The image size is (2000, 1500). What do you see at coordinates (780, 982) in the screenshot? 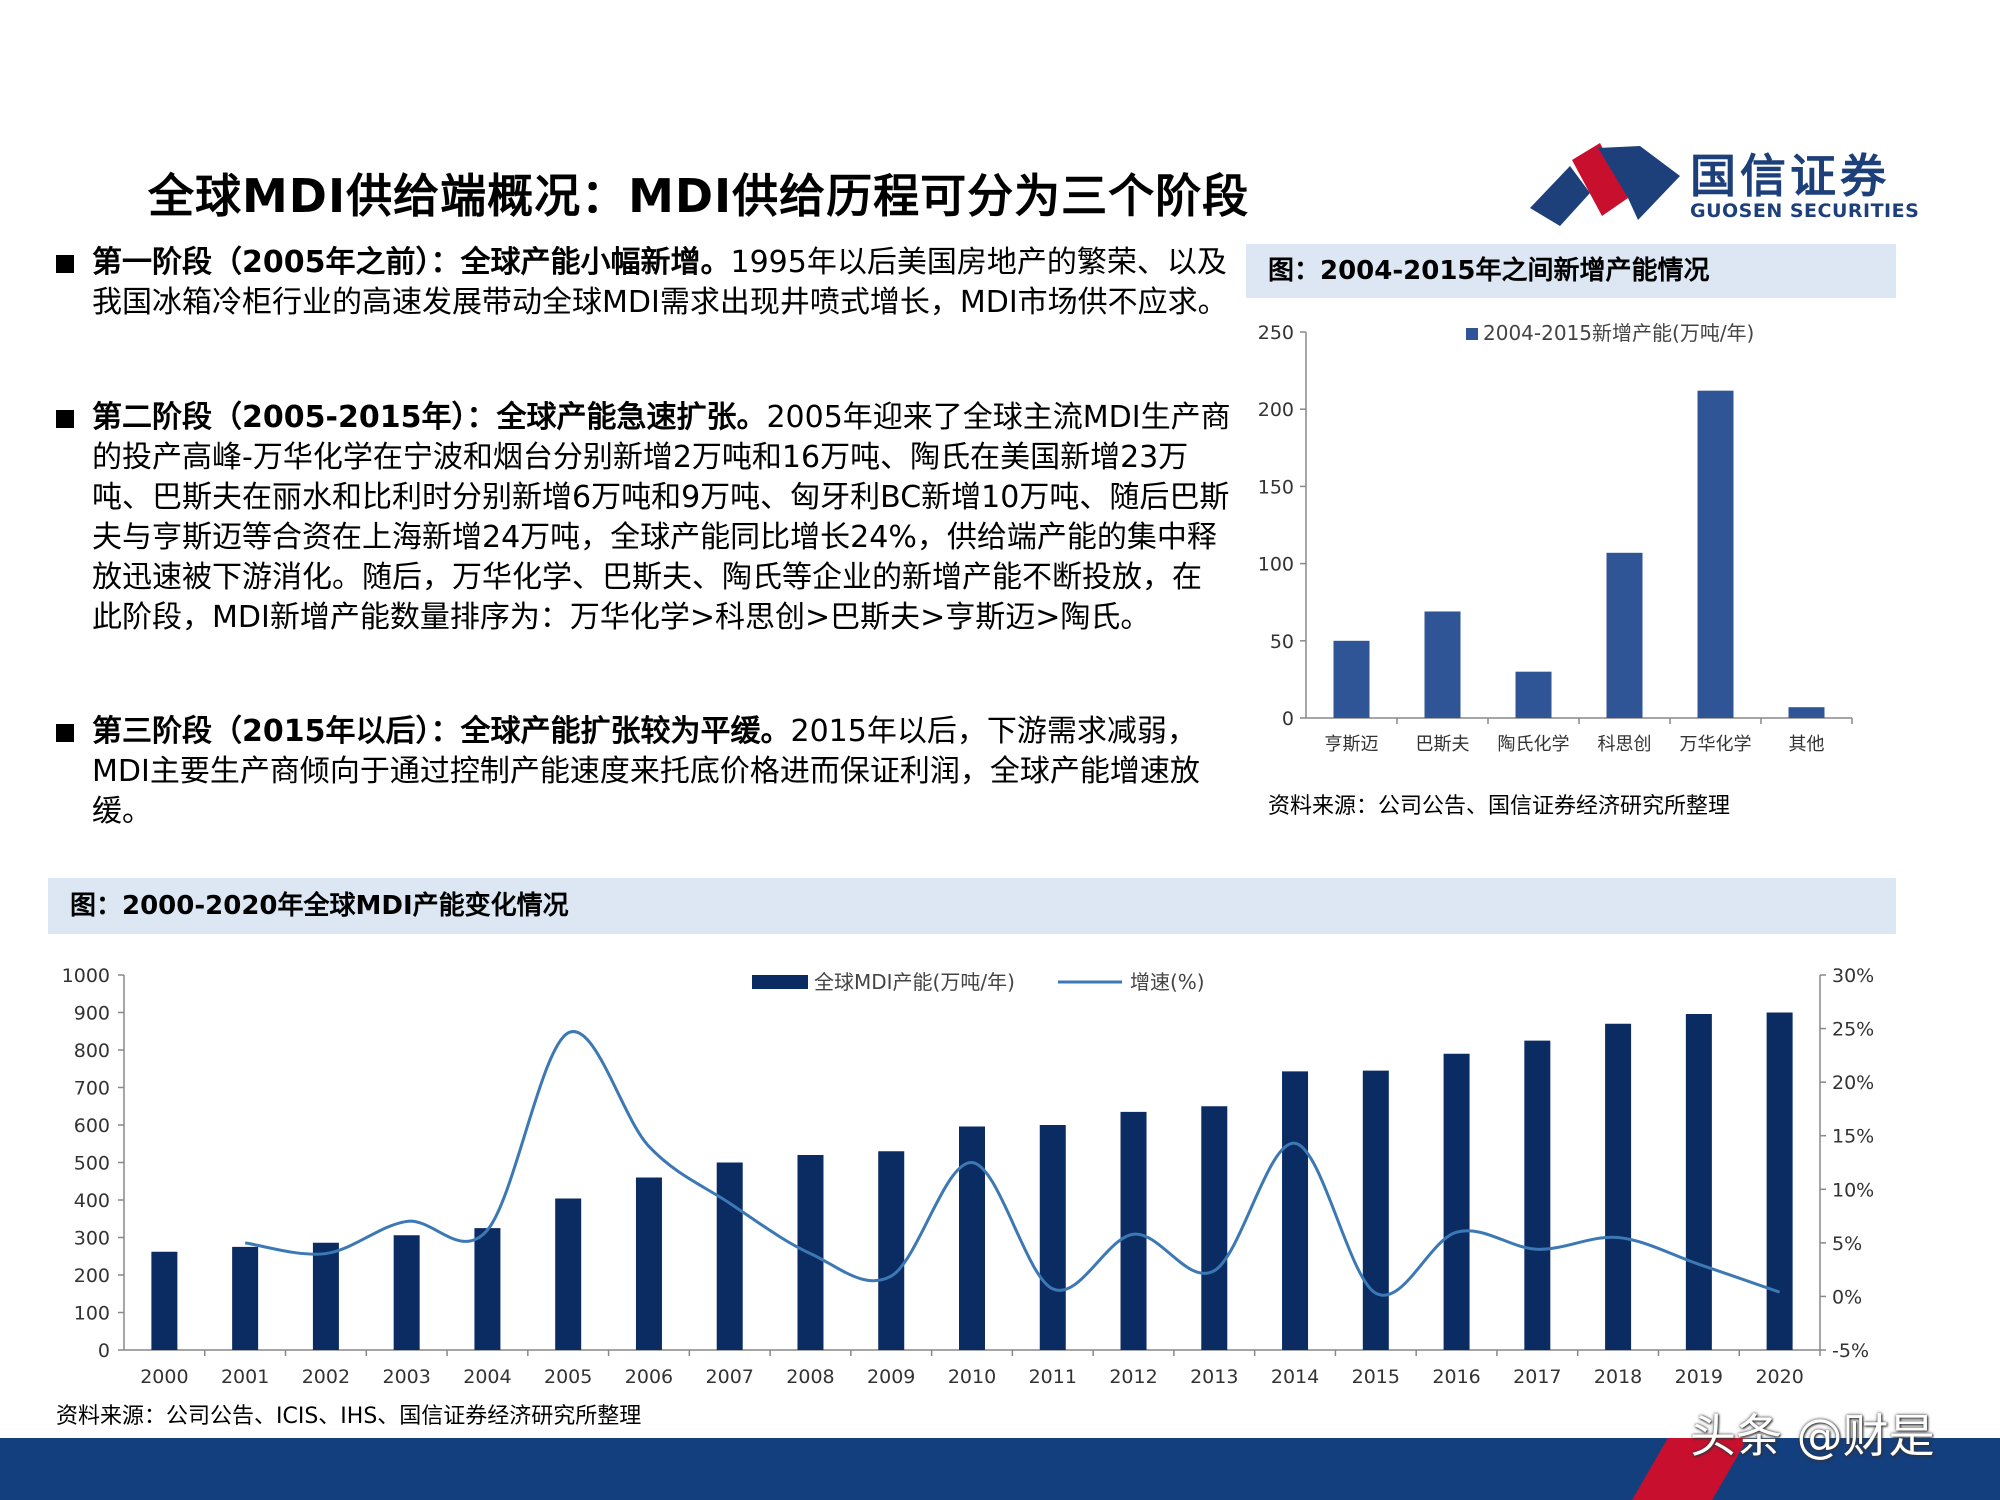
I see `chart2-legend-swatch-bar` at bounding box center [780, 982].